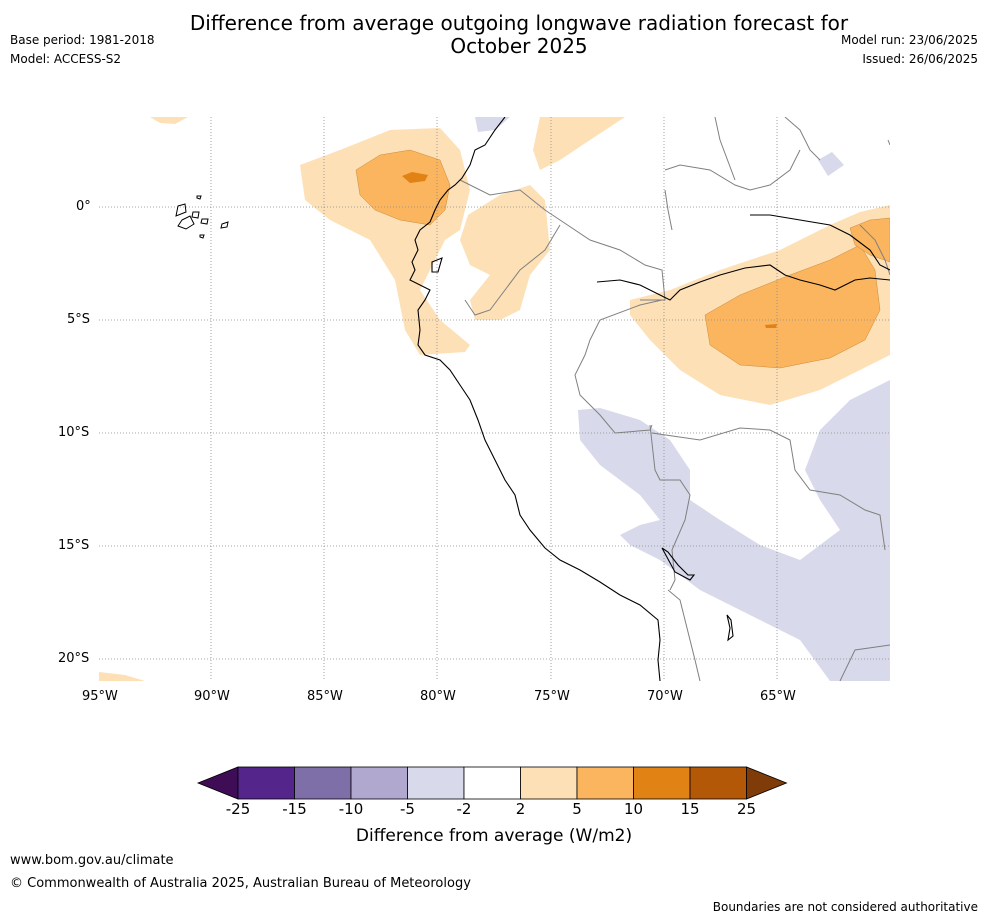 This screenshot has width=988, height=919. What do you see at coordinates (665, 696) in the screenshot?
I see `lon-label: 70°W` at bounding box center [665, 696].